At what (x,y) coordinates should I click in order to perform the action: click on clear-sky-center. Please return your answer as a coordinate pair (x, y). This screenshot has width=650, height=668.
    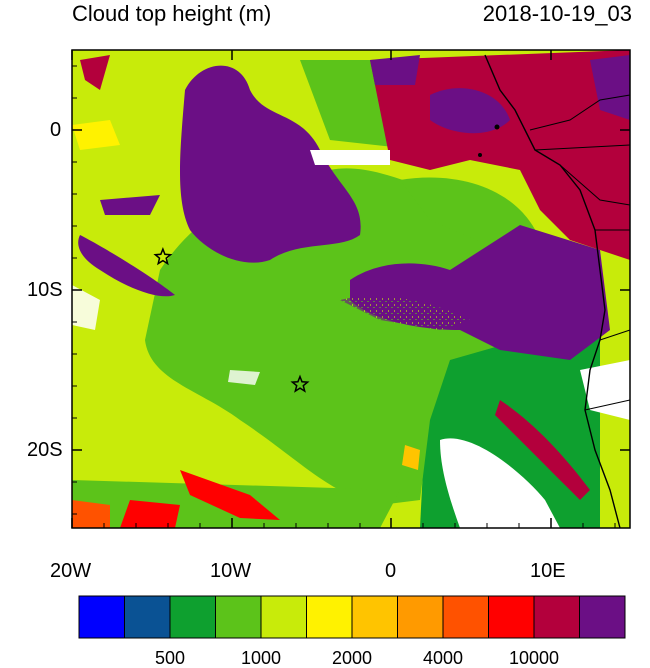
    Looking at the image, I should click on (244, 377).